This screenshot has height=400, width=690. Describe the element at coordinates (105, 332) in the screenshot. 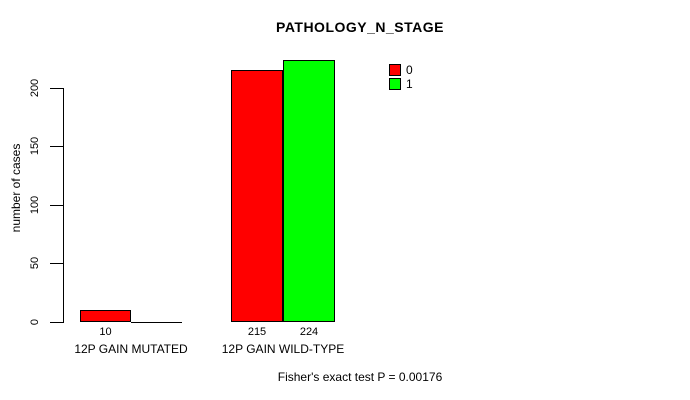

I see `bar-value-label: 10` at that location.